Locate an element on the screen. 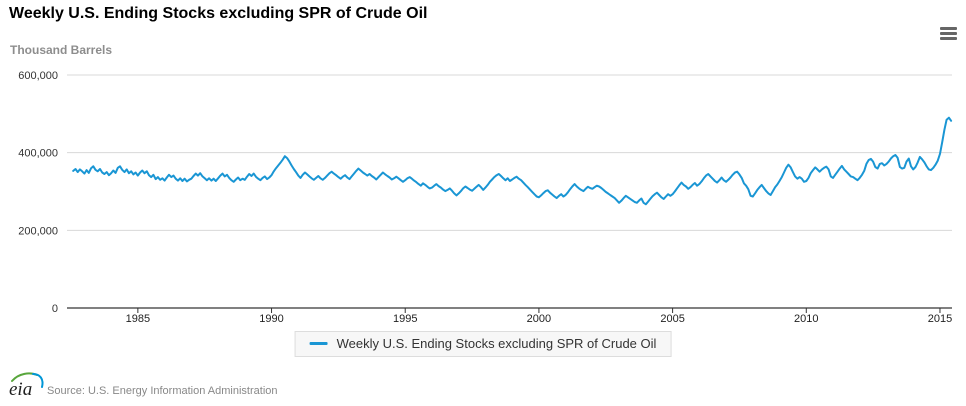  legend-line-swatch is located at coordinates (318, 343).